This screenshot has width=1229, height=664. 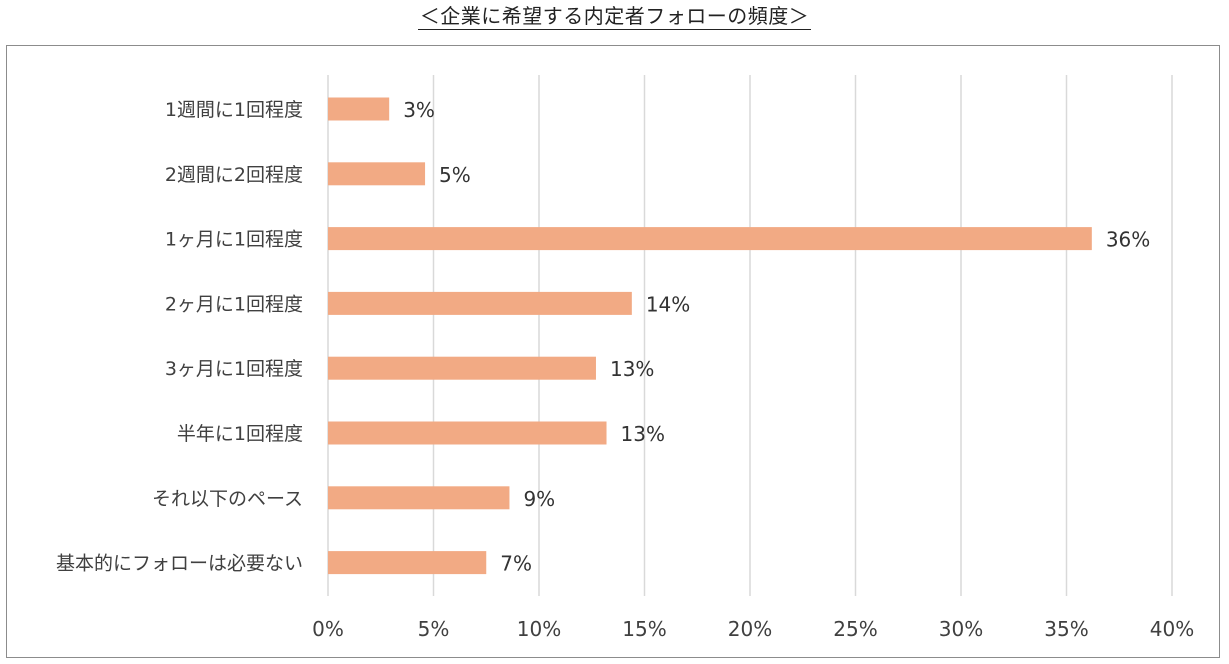 I want to click on page-title: ＜企業に希望する内定者フォローの頻度＞, so click(x=614, y=17).